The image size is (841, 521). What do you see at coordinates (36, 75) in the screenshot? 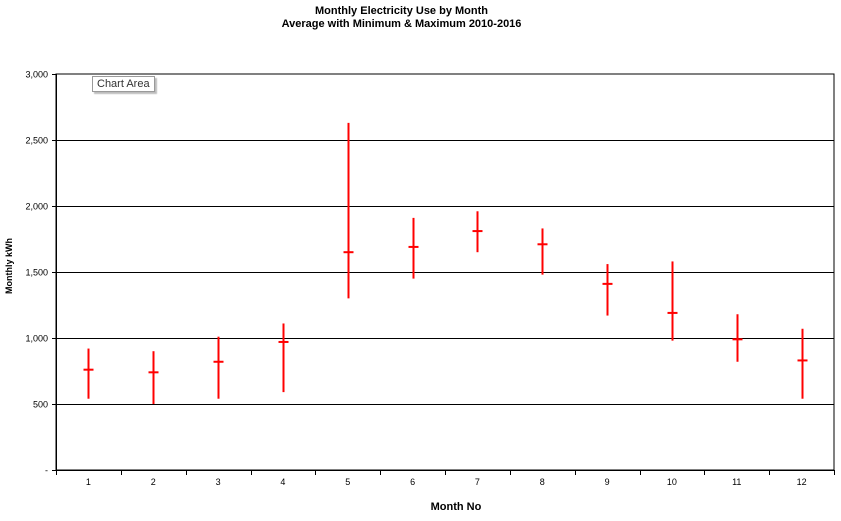
I see `y-tick-label: 3,000` at bounding box center [36, 75].